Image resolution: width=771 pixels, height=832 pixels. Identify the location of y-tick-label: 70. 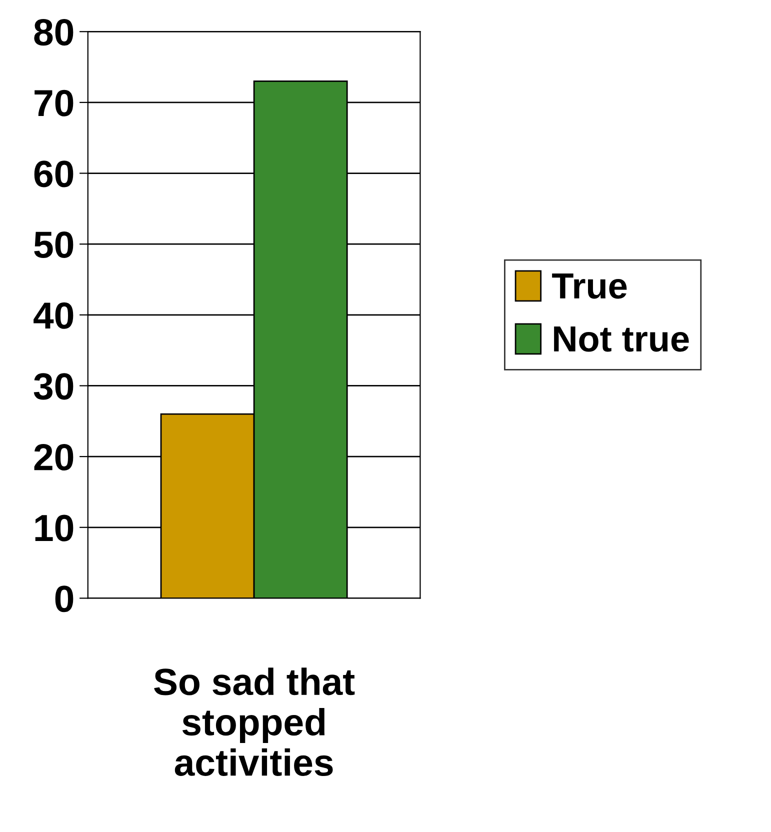
(54, 103).